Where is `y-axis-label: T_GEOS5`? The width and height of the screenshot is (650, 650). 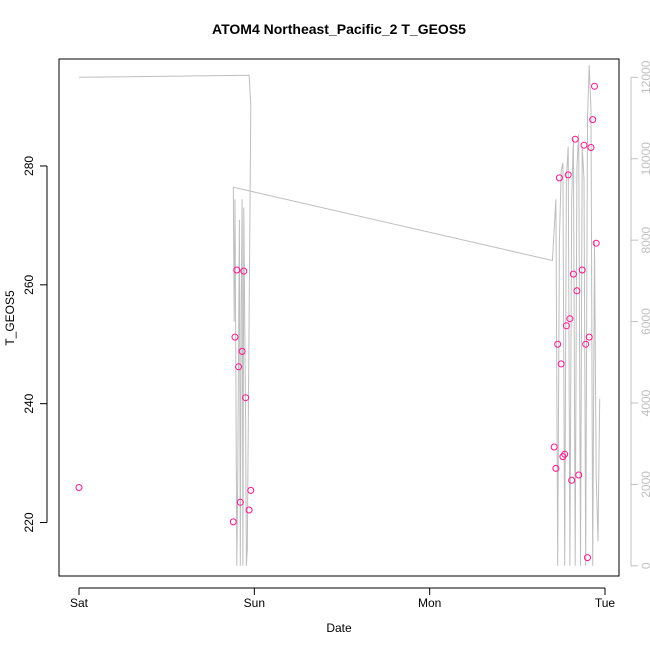
y-axis-label: T_GEOS5 is located at coordinates (10, 318).